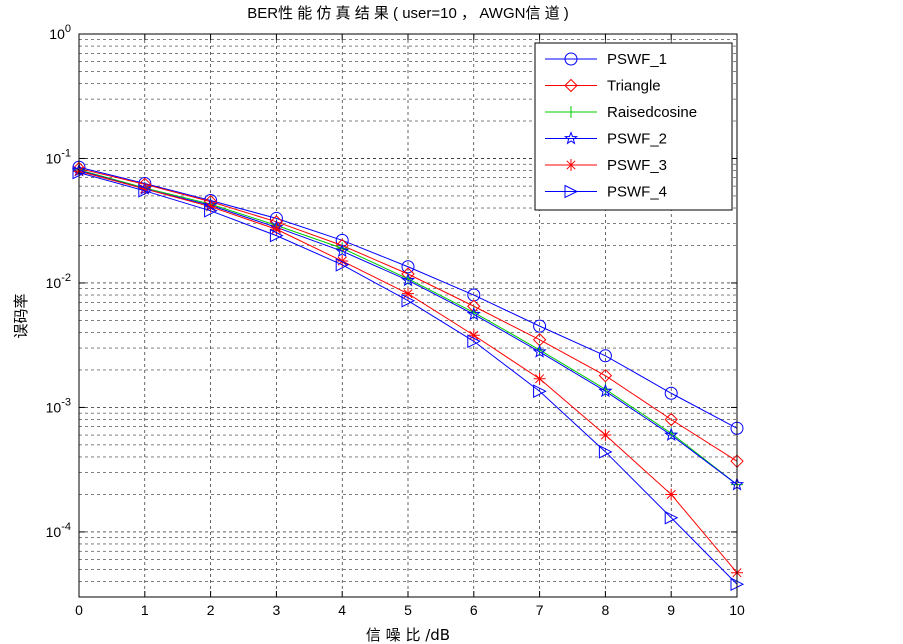 Image resolution: width=903 pixels, height=644 pixels. I want to click on y-tick-label: 10⁻⁴, so click(58, 530).